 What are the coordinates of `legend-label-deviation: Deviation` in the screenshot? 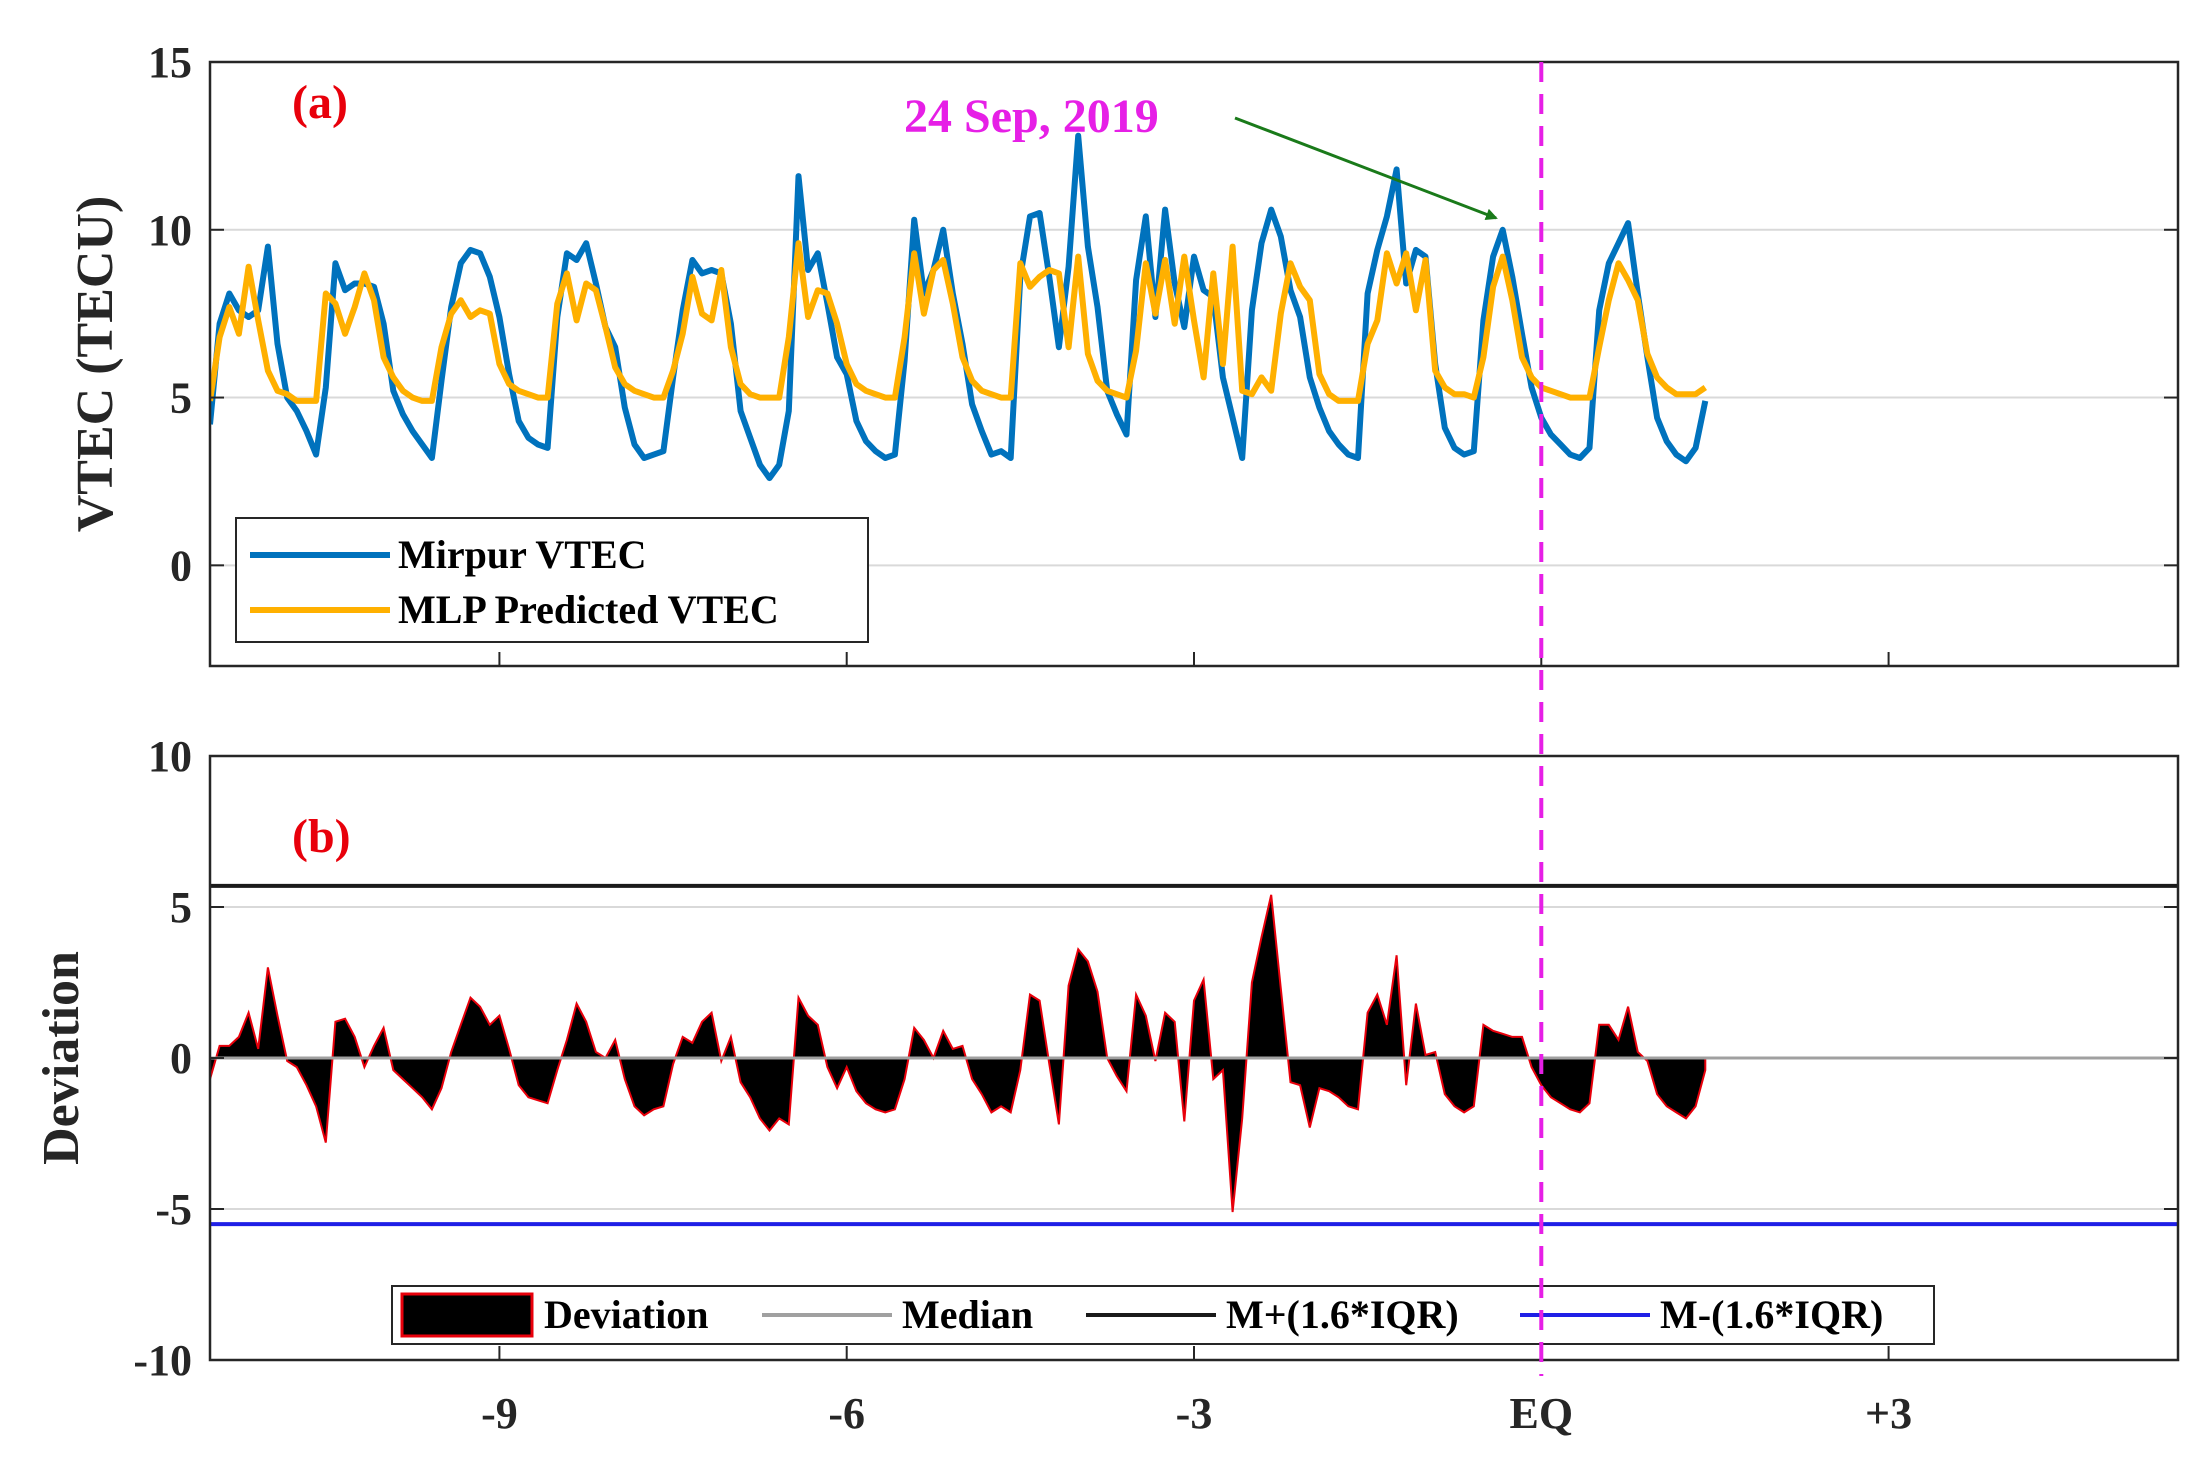 It's located at (626, 1314).